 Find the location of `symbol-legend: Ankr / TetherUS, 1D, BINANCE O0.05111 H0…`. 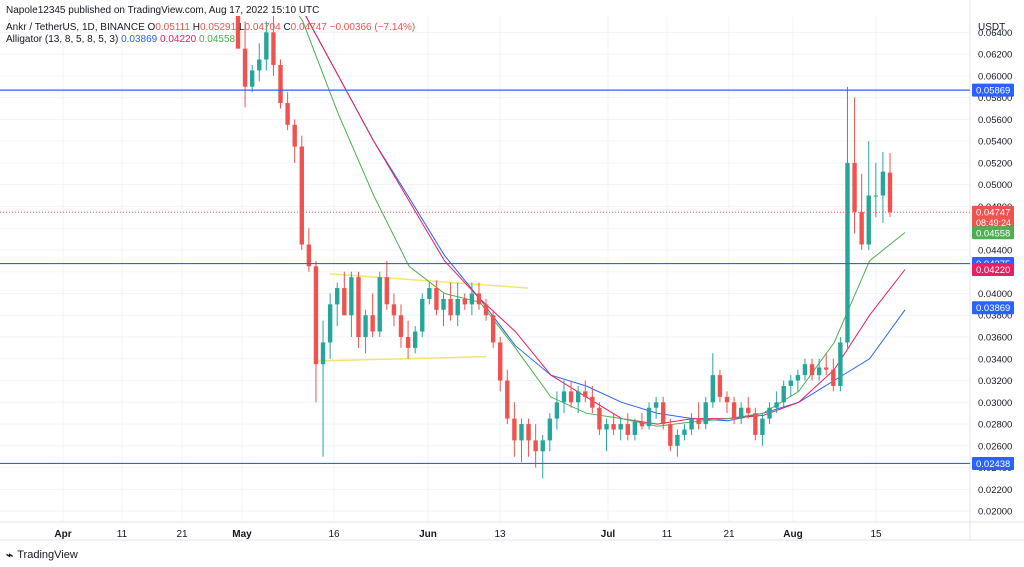

symbol-legend: Ankr / TetherUS, 1D, BINANCE O0.05111 H0… is located at coordinates (210, 27).